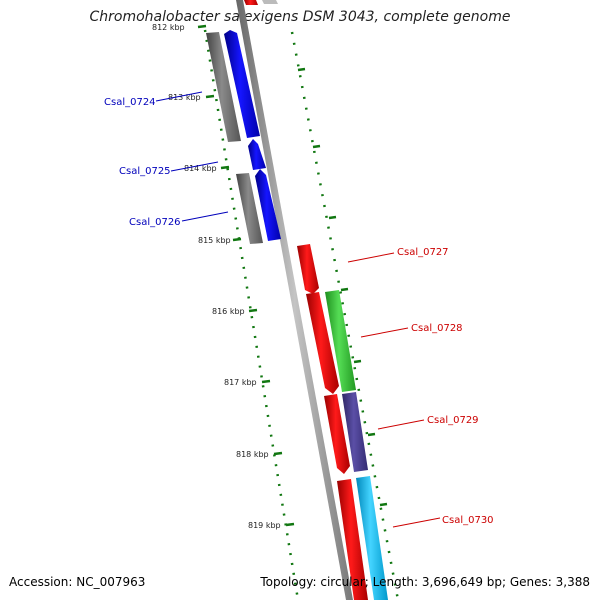 The height and width of the screenshot is (600, 600). Describe the element at coordinates (130, 102) in the screenshot. I see `gene-label-csal-0724: Csal_0724` at that location.